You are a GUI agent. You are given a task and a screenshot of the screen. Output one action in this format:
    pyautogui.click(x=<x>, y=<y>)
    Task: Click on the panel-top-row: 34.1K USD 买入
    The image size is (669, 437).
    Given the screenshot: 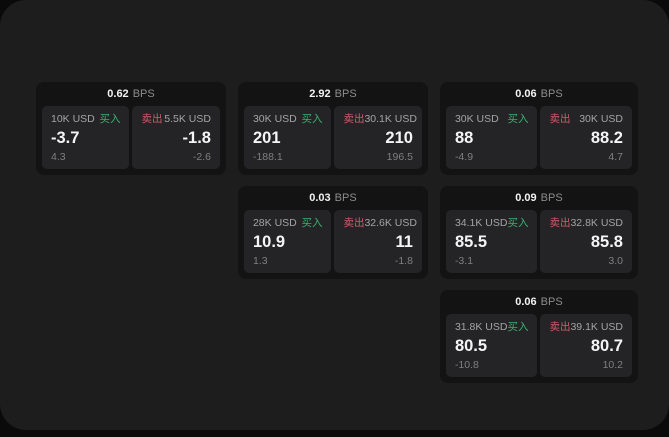 What is the action you would take?
    pyautogui.click(x=492, y=223)
    